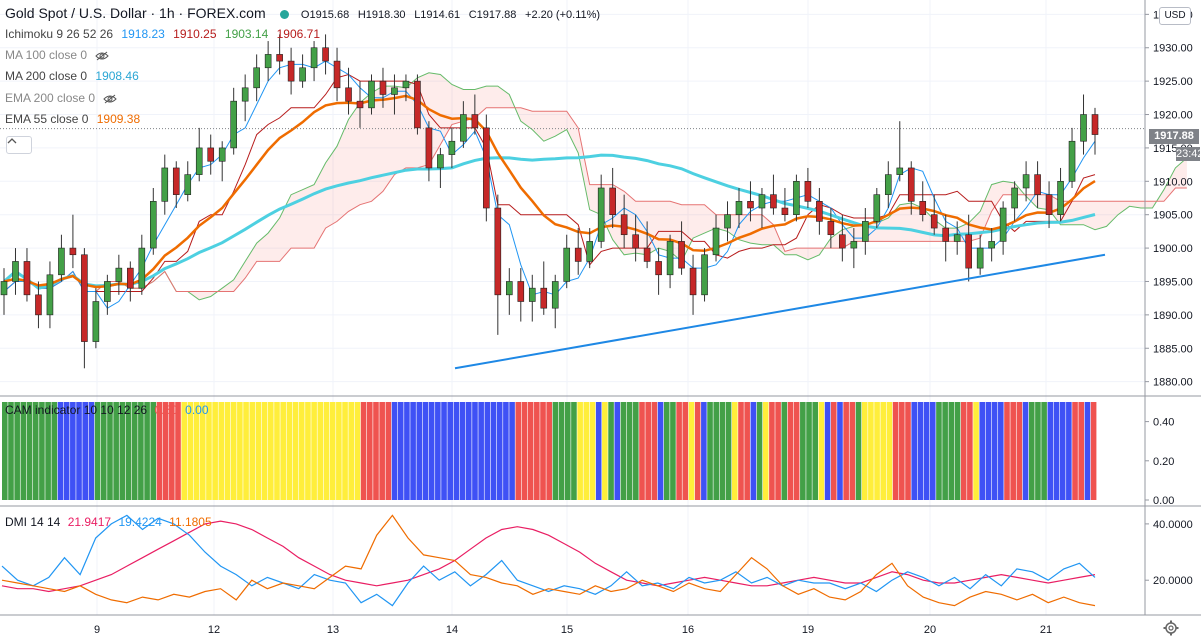 The image size is (1201, 640). Describe the element at coordinates (780, 311) in the screenshot. I see `trendline` at that location.